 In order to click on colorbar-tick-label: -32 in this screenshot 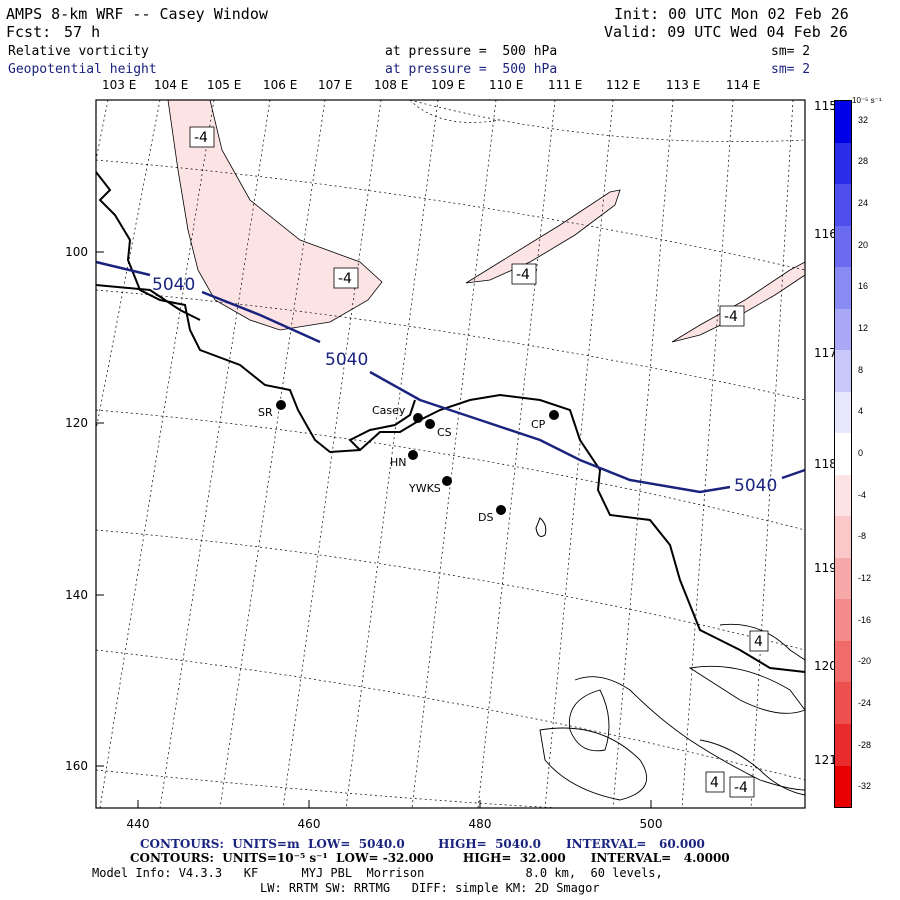, I will do `click(865, 786)`.